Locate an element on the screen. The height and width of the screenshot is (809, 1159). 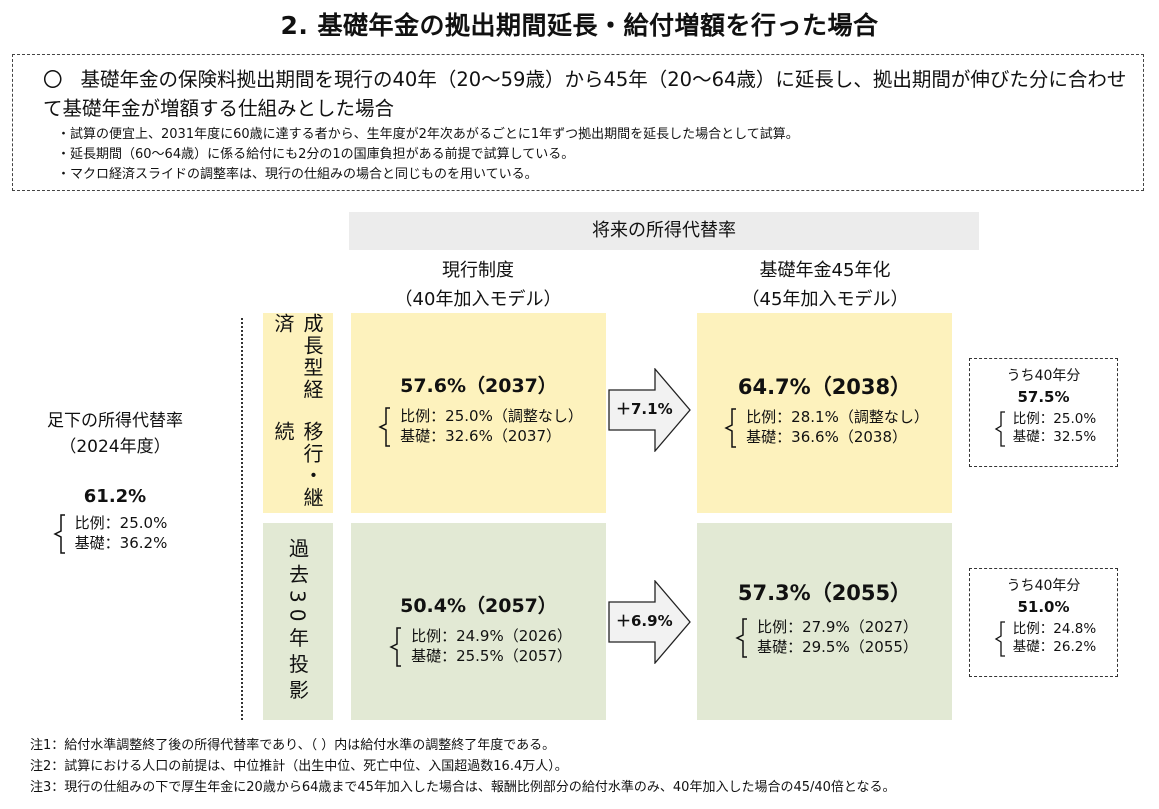
row-label-line: 移行・継続 is located at coordinates (297, 465).